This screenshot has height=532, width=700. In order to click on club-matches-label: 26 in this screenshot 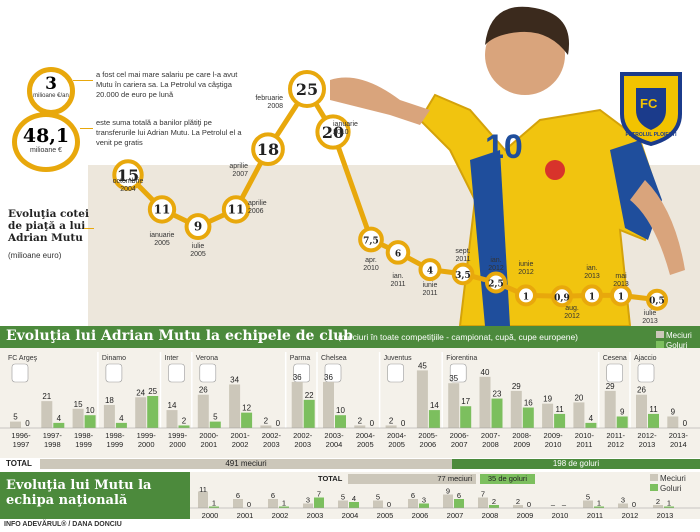, I will do `click(203, 390)`.